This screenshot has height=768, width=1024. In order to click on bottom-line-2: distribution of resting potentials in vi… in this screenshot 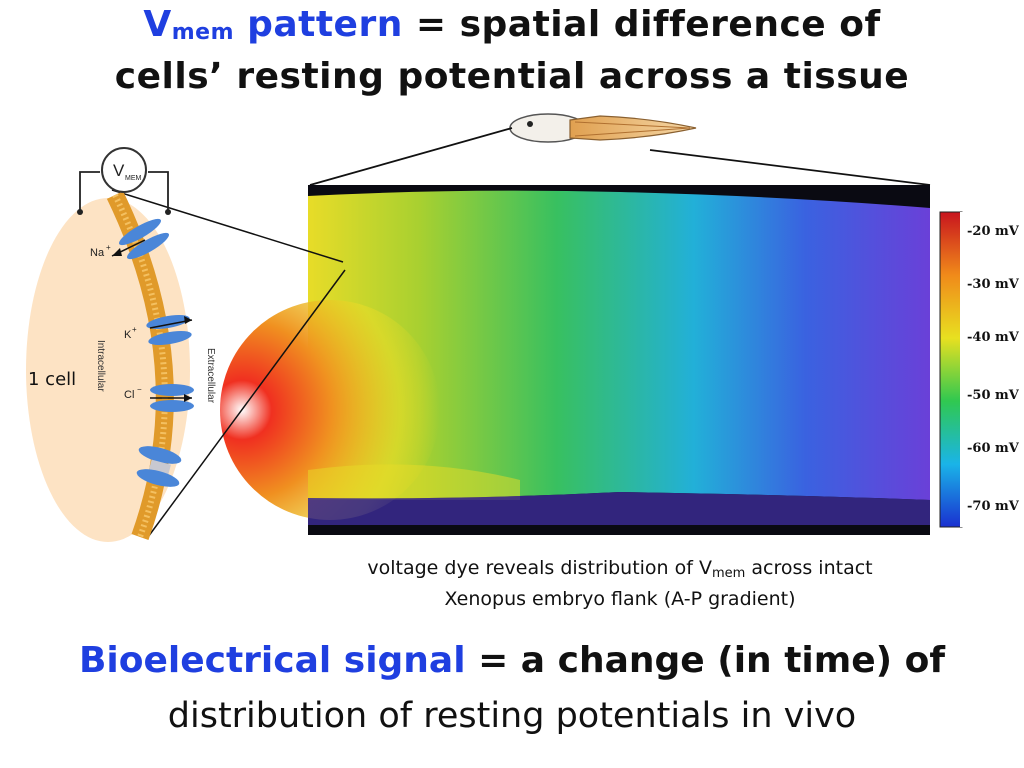, I will do `click(512, 716)`.